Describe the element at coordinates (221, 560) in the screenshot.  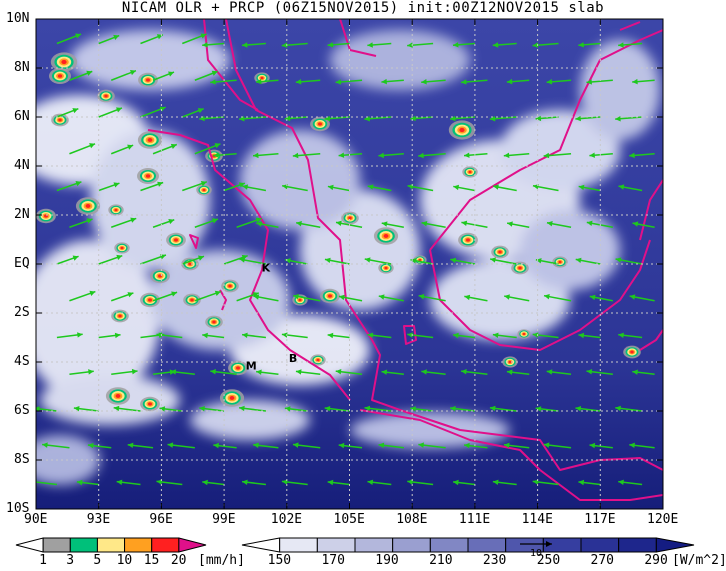
I see `precip-unit-label: [mm/h]` at that location.